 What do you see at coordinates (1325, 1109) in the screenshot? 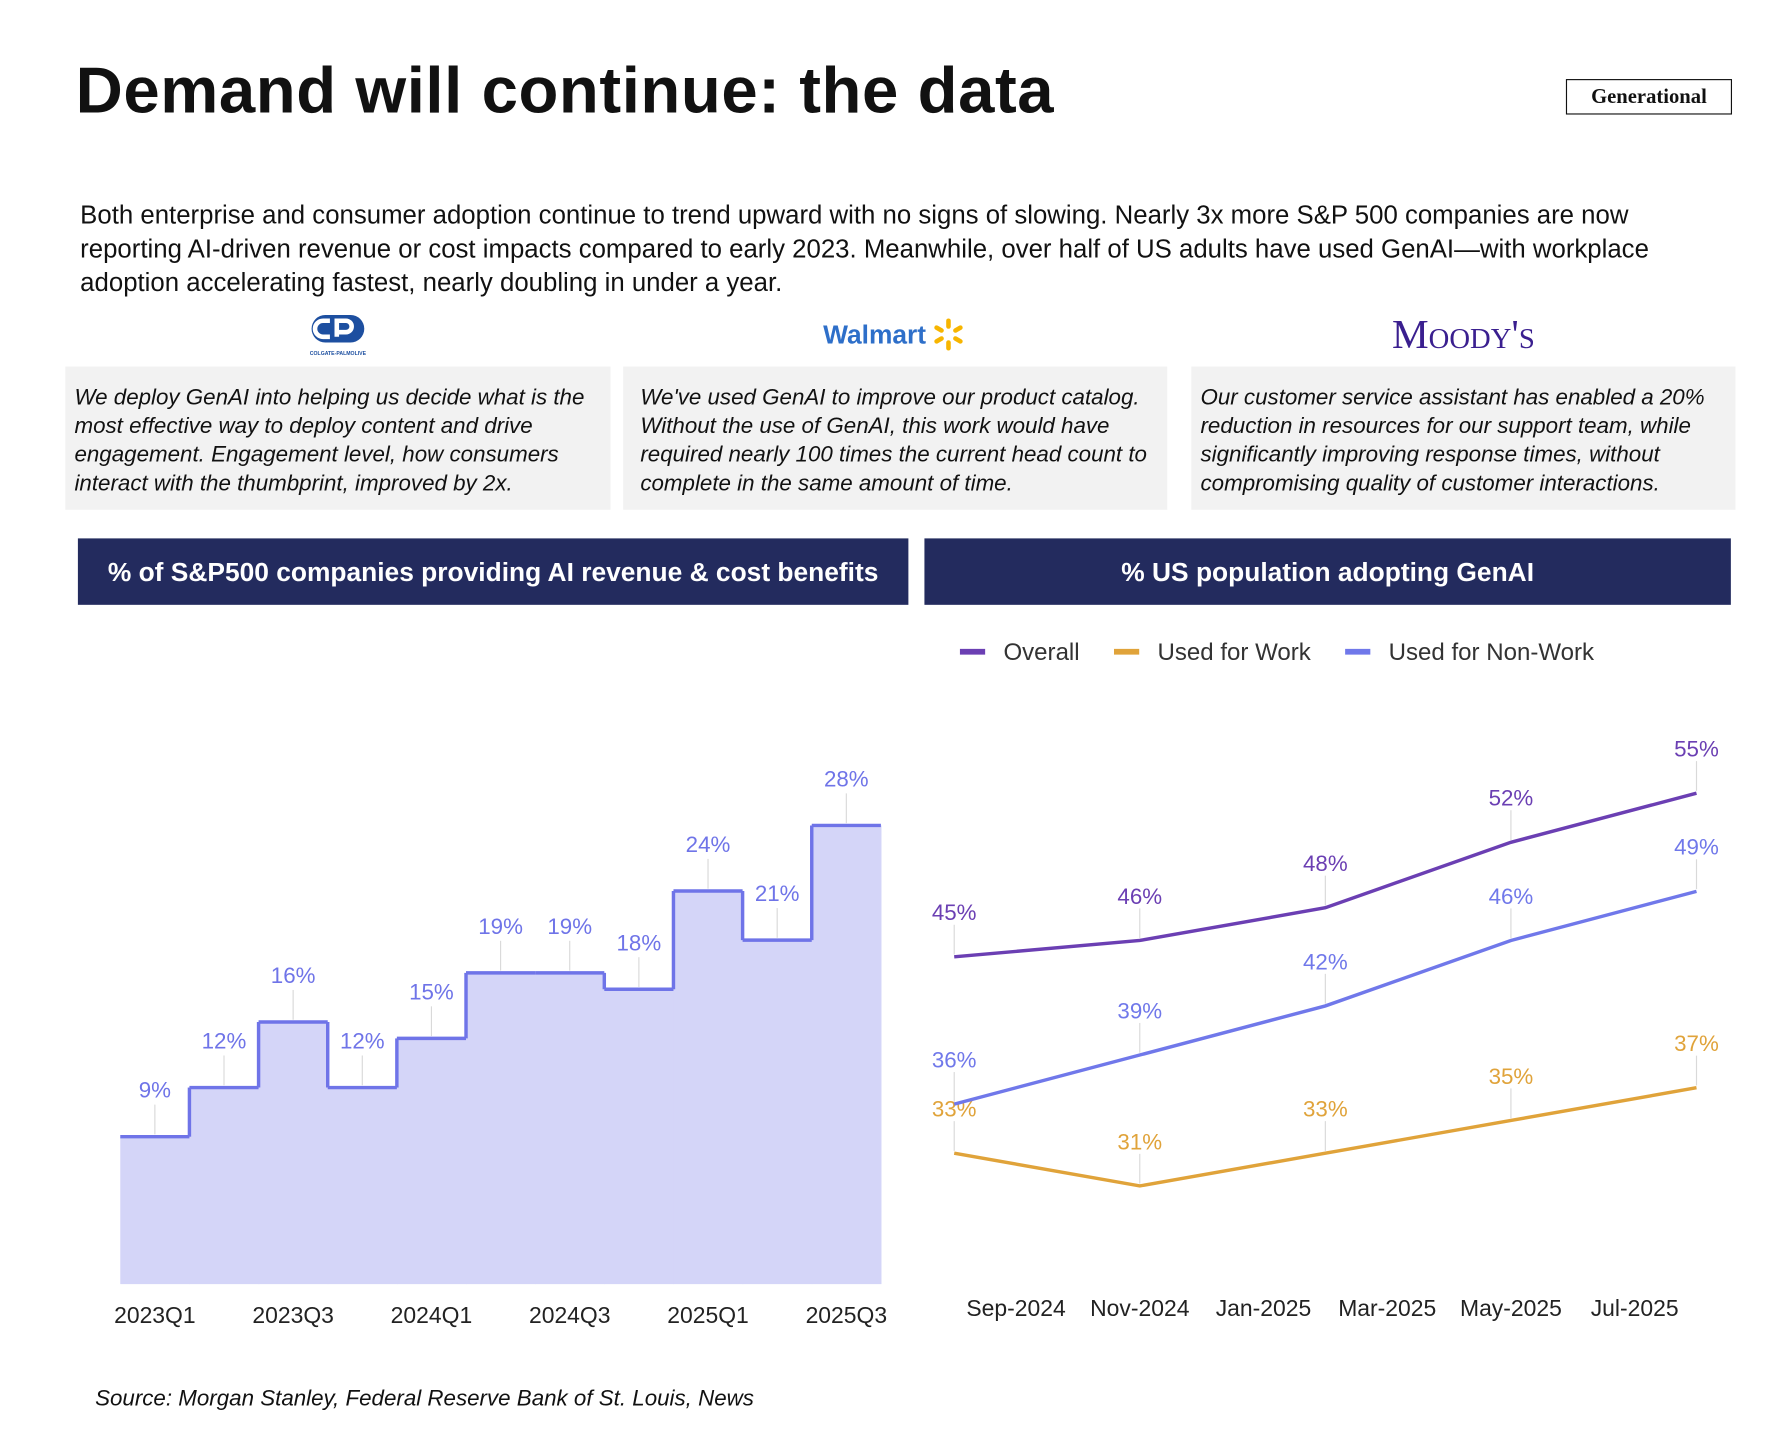
I see `data-label: 33%` at bounding box center [1325, 1109].